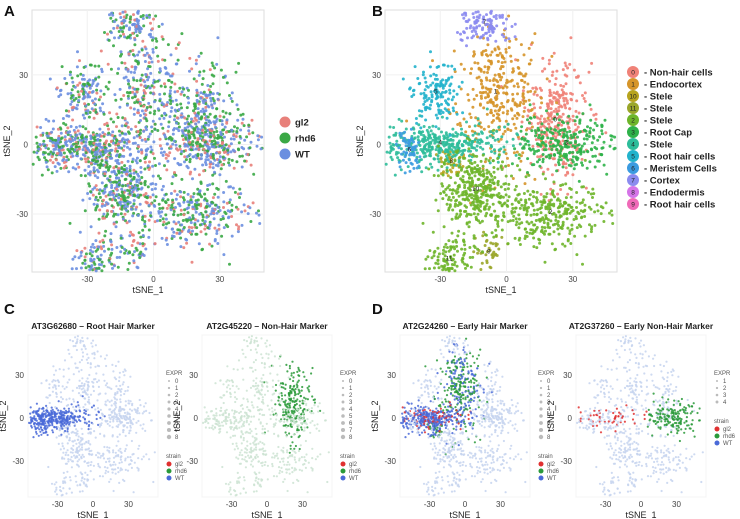 This screenshot has height=519, width=740. I want to click on legend-cluster-number: 10, so click(633, 96).